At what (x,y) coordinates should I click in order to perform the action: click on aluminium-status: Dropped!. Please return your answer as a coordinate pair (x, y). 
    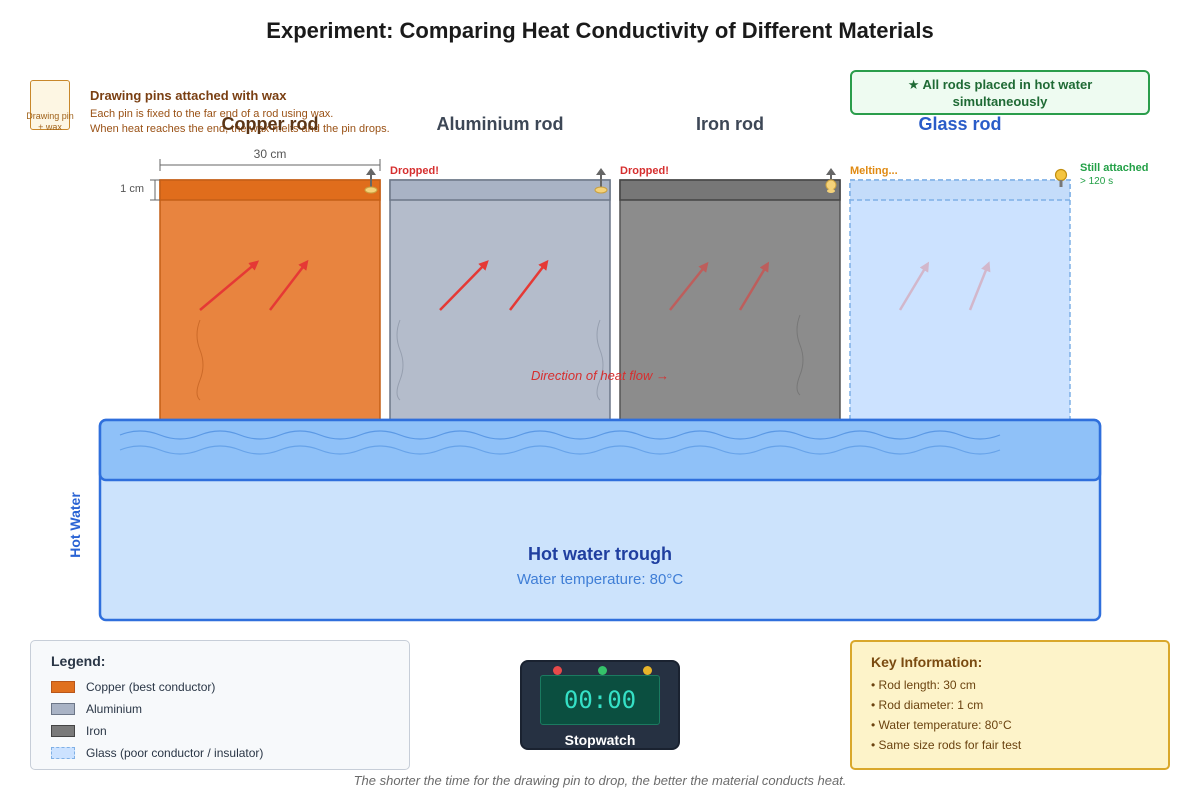
    Looking at the image, I should click on (414, 171).